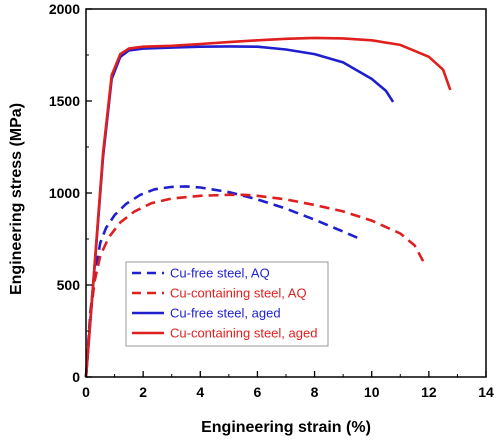 The width and height of the screenshot is (500, 440). I want to click on x-tick-label: 2, so click(143, 392).